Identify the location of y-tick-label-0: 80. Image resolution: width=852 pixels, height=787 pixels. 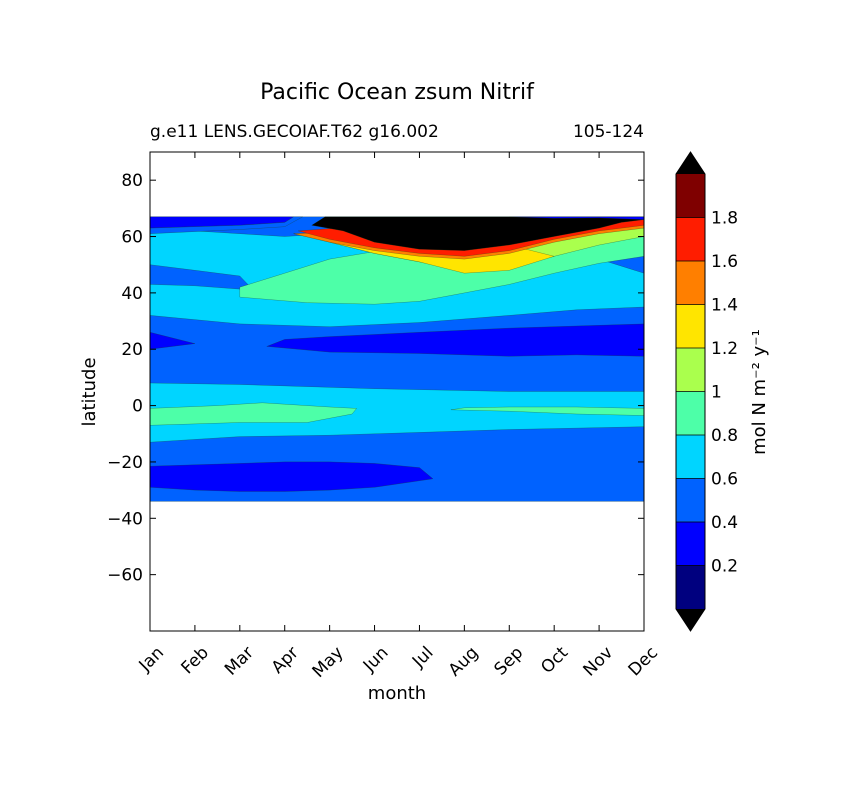
(132, 181).